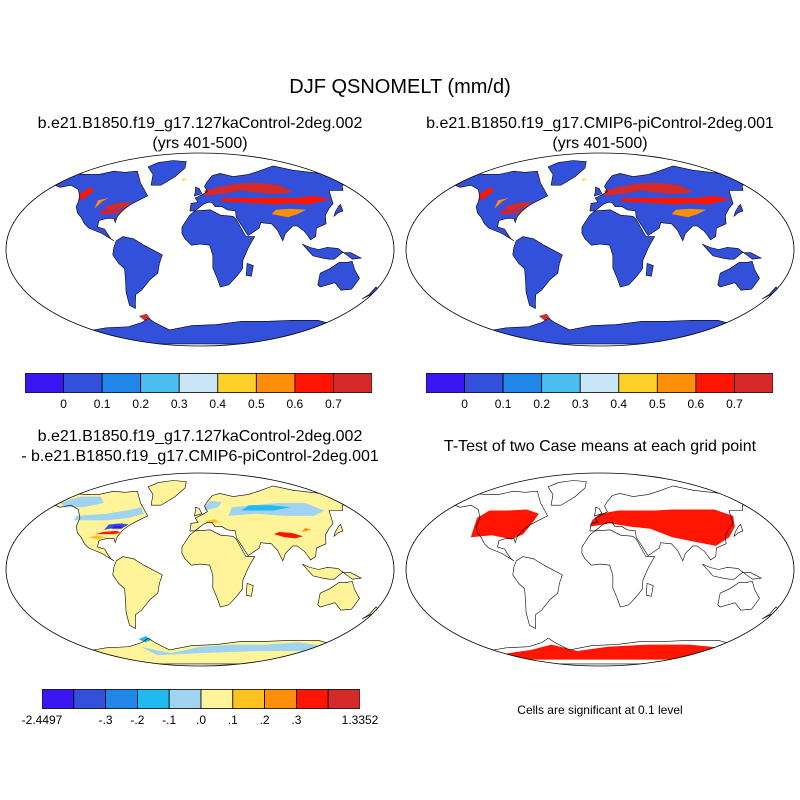  Describe the element at coordinates (295, 404) in the screenshot. I see `colorbar-case1-label: 0.6` at that location.